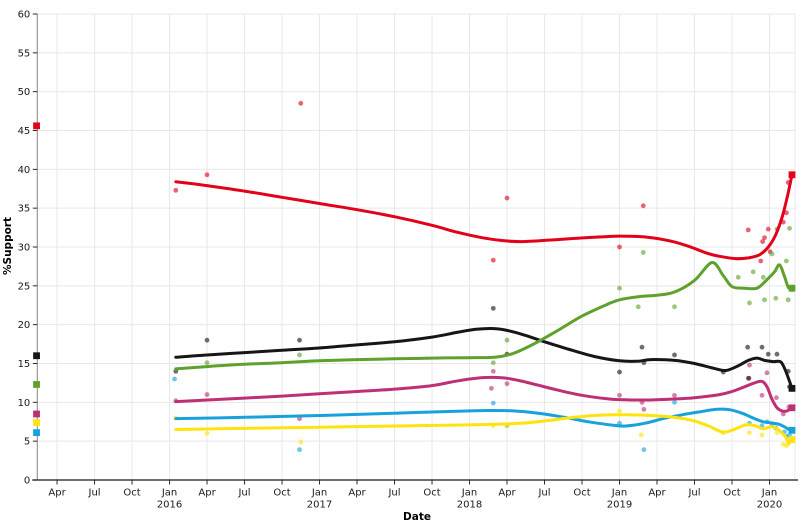 Image resolution: width=800 pixels, height=528 pixels. Describe the element at coordinates (319, 505) in the screenshot. I see `x-tick-year-label: 2017` at that location.